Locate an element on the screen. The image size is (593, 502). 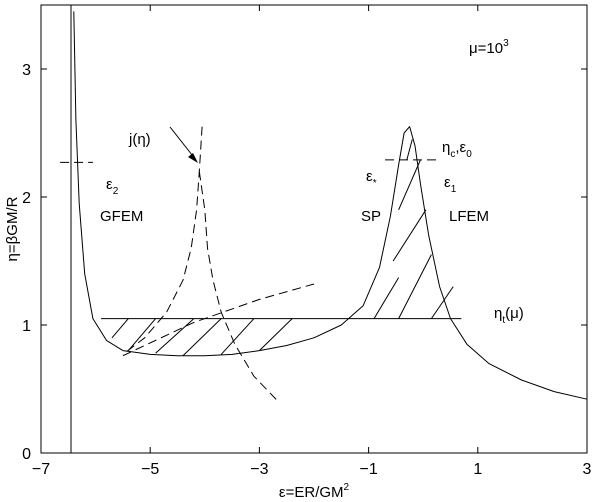
annotation-eps-star-sub: * is located at coordinates (375, 183).